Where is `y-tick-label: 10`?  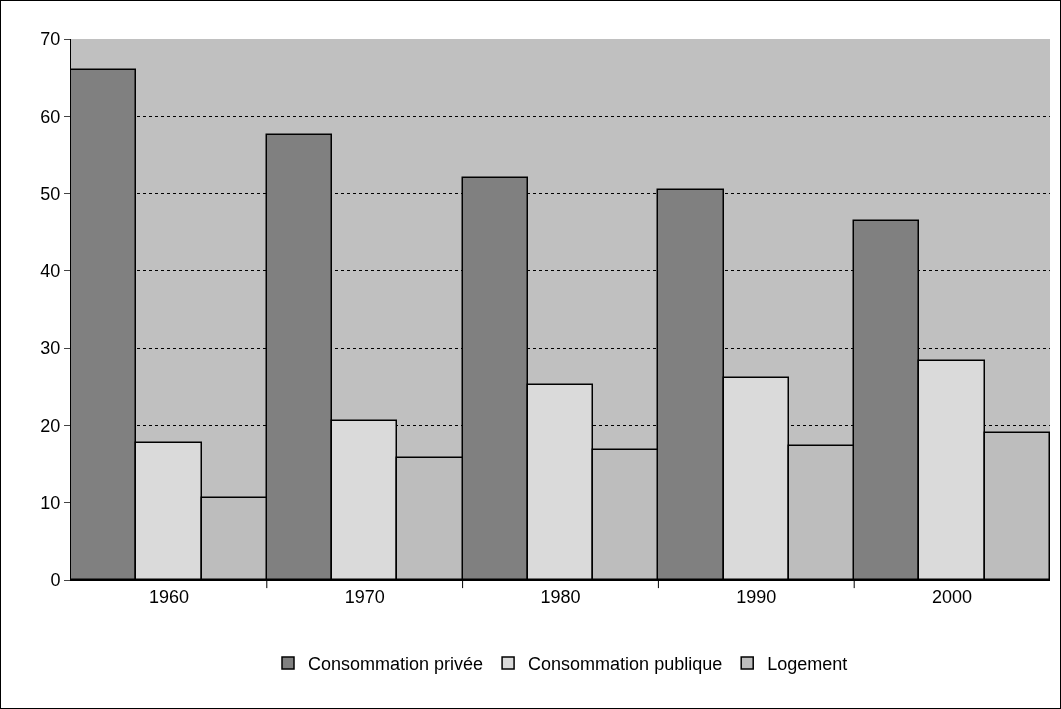 y-tick-label: 10 is located at coordinates (50, 503).